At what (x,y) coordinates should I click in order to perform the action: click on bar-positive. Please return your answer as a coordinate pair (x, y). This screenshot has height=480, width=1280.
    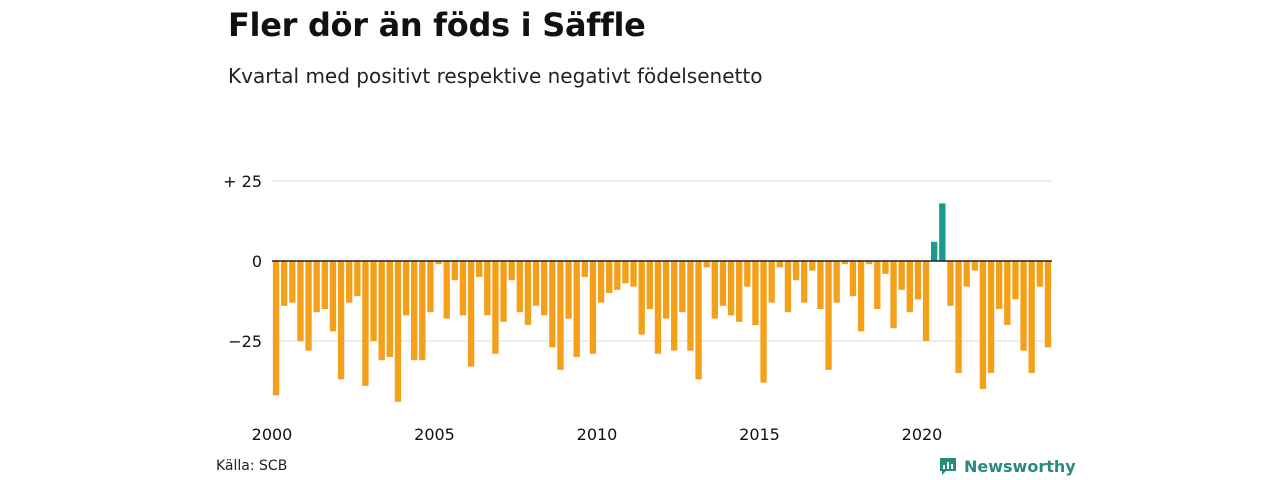
    Looking at the image, I should click on (942, 232).